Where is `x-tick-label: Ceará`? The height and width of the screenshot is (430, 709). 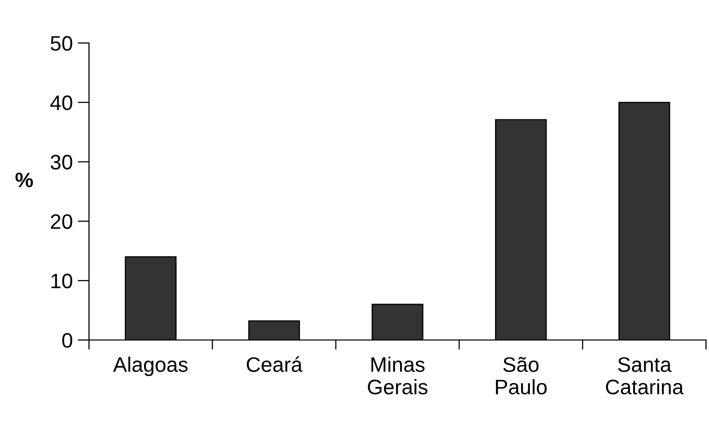 x-tick-label: Ceará is located at coordinates (274, 364).